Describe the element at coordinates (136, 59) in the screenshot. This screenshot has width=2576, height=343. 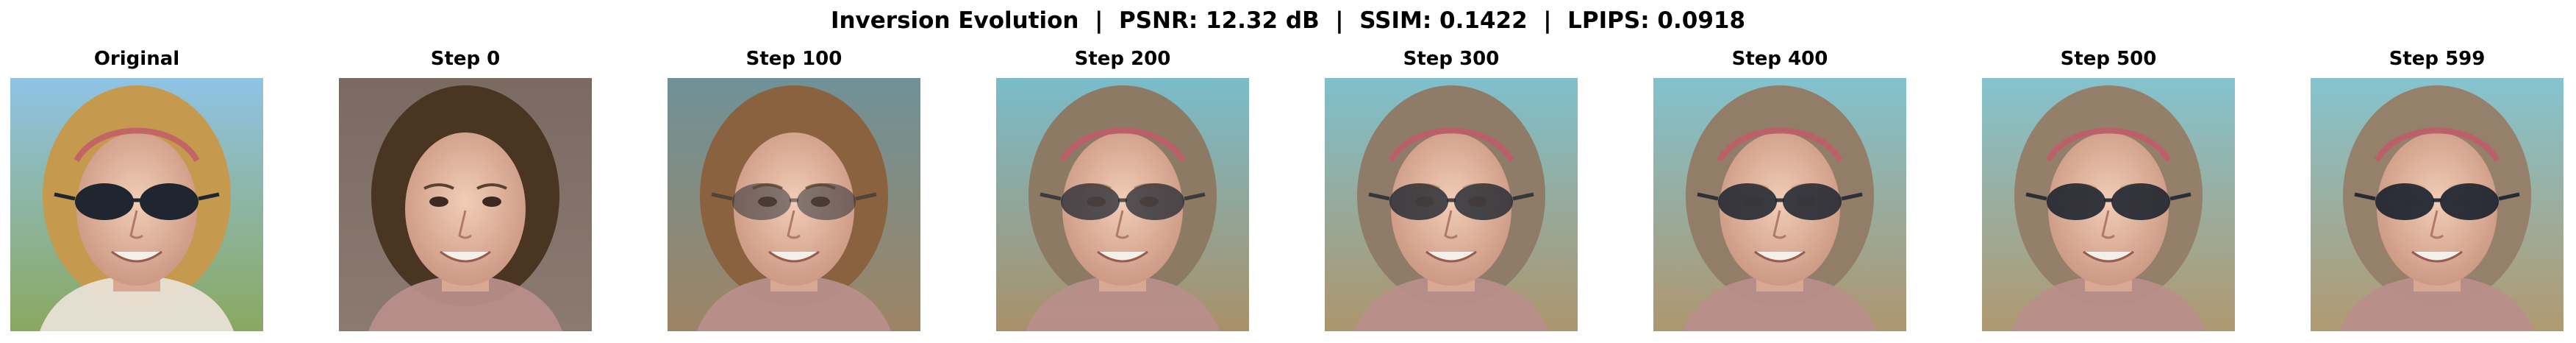
I see `panel-title: Original` at that location.